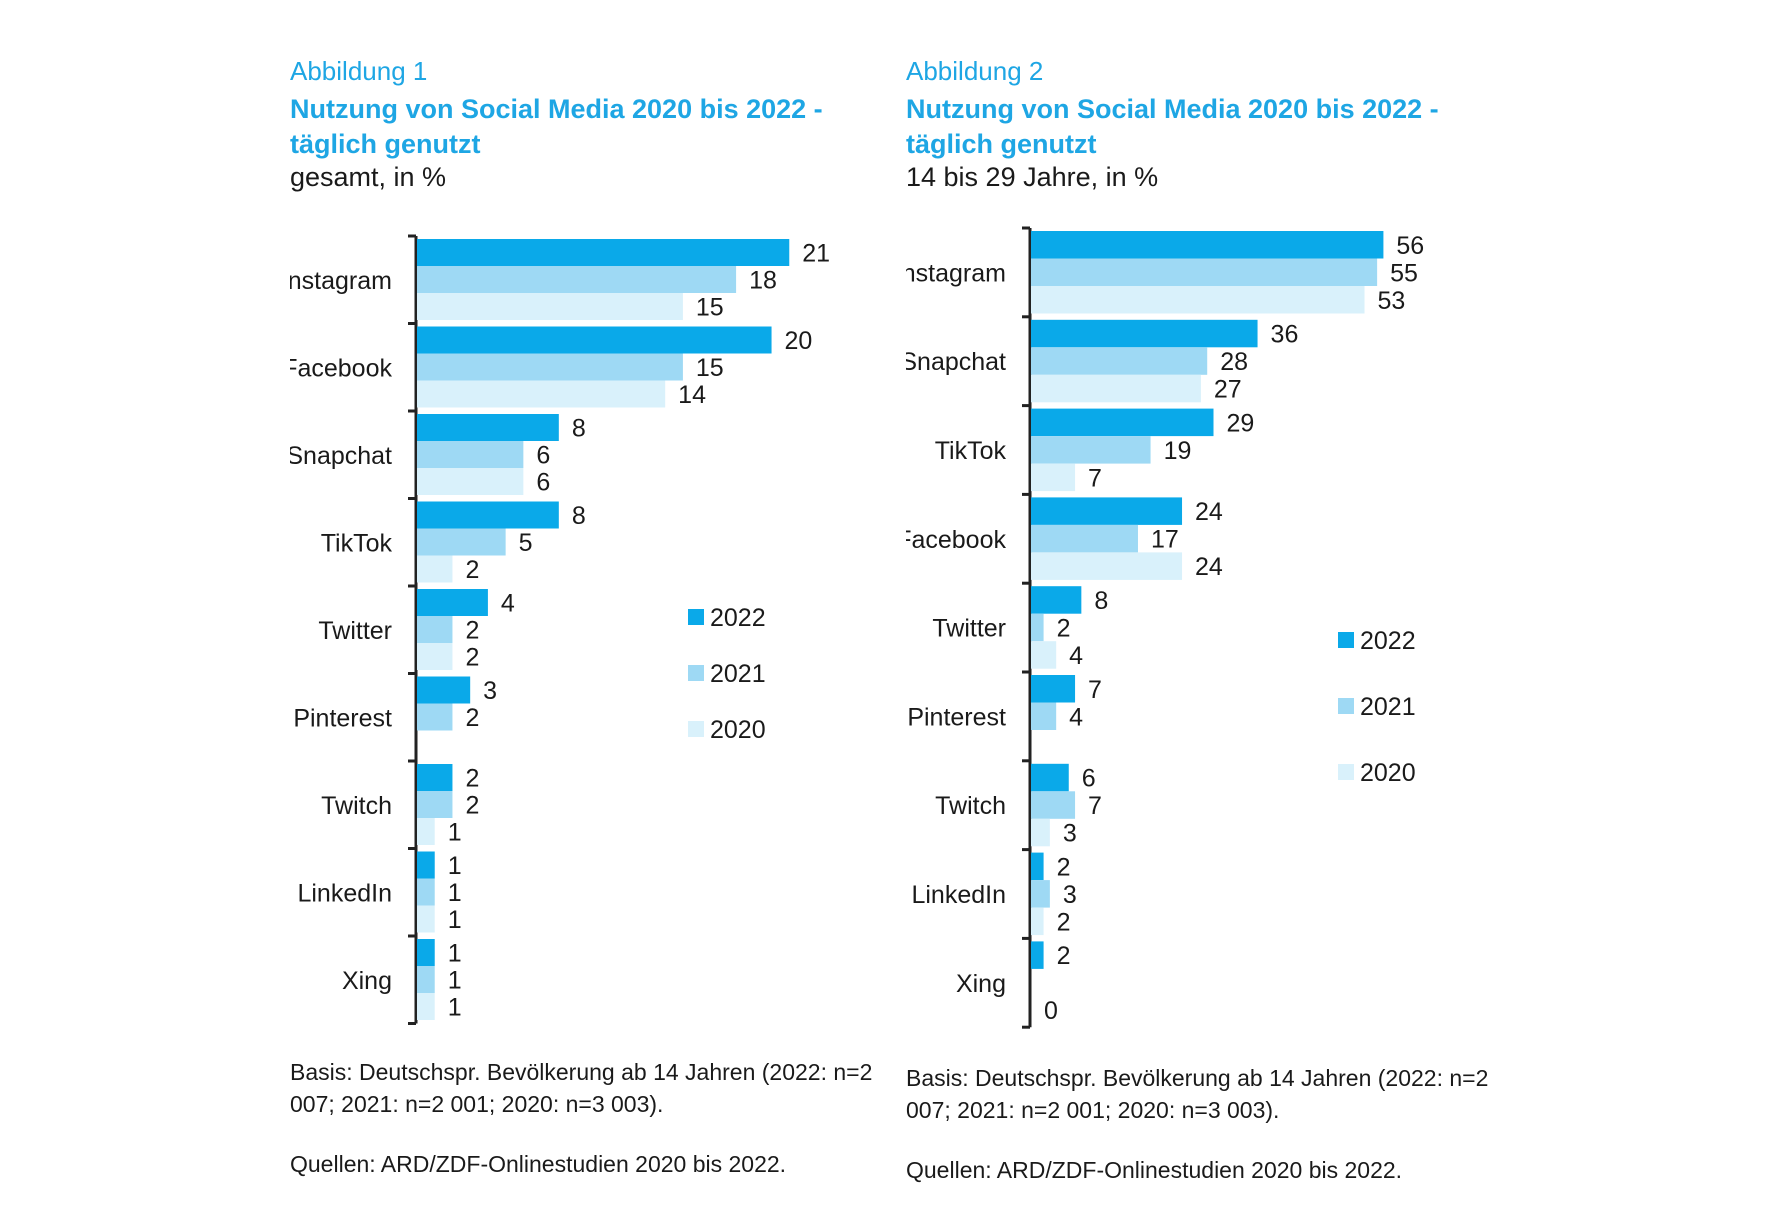 This screenshot has height=1220, width=1770. What do you see at coordinates (1076, 717) in the screenshot?
I see `data-label-pinterest-2021: 4` at bounding box center [1076, 717].